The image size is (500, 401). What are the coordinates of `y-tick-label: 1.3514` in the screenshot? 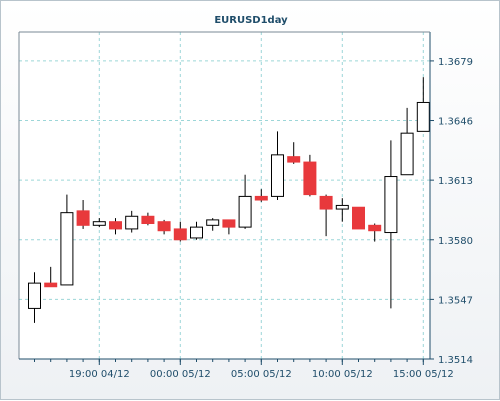 It's located at (455, 360).